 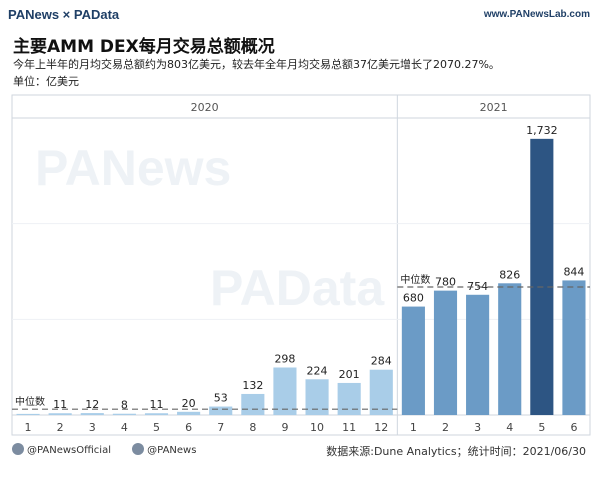 I want to click on data-label-2020-7: 53, so click(x=221, y=398).